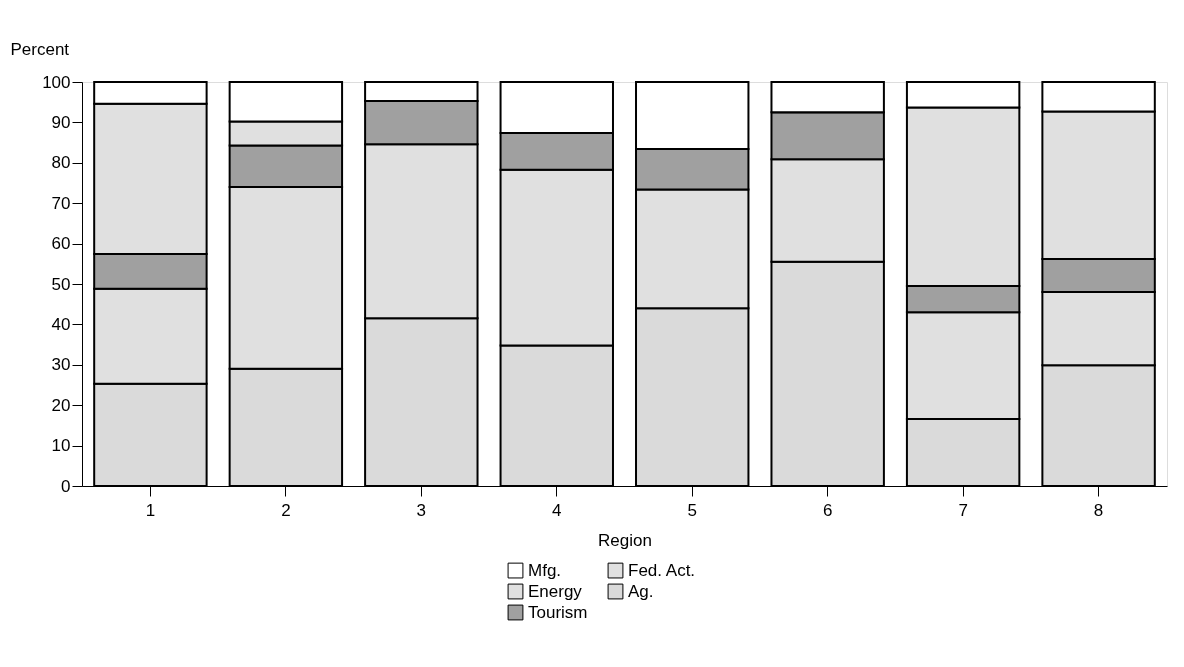  Describe the element at coordinates (61, 284) in the screenshot. I see `y-tick-label: 50` at that location.